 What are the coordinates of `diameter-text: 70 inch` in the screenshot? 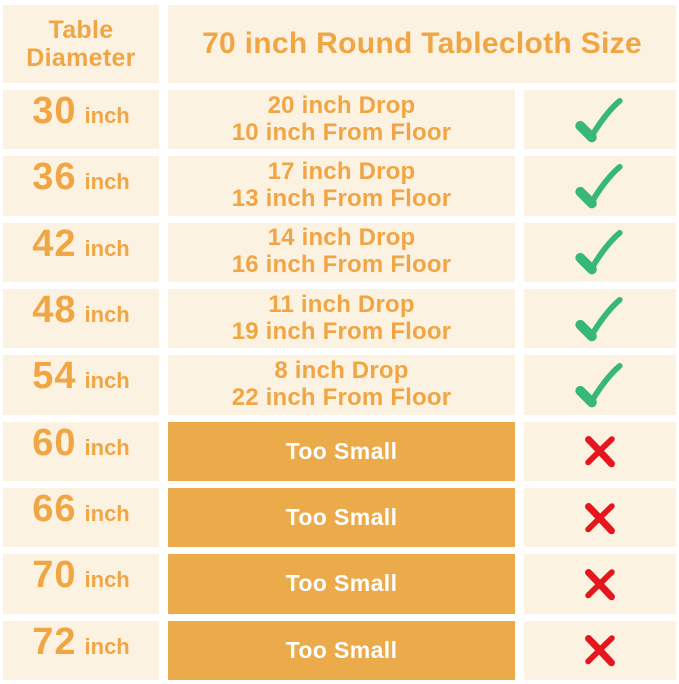 It's located at (81, 575).